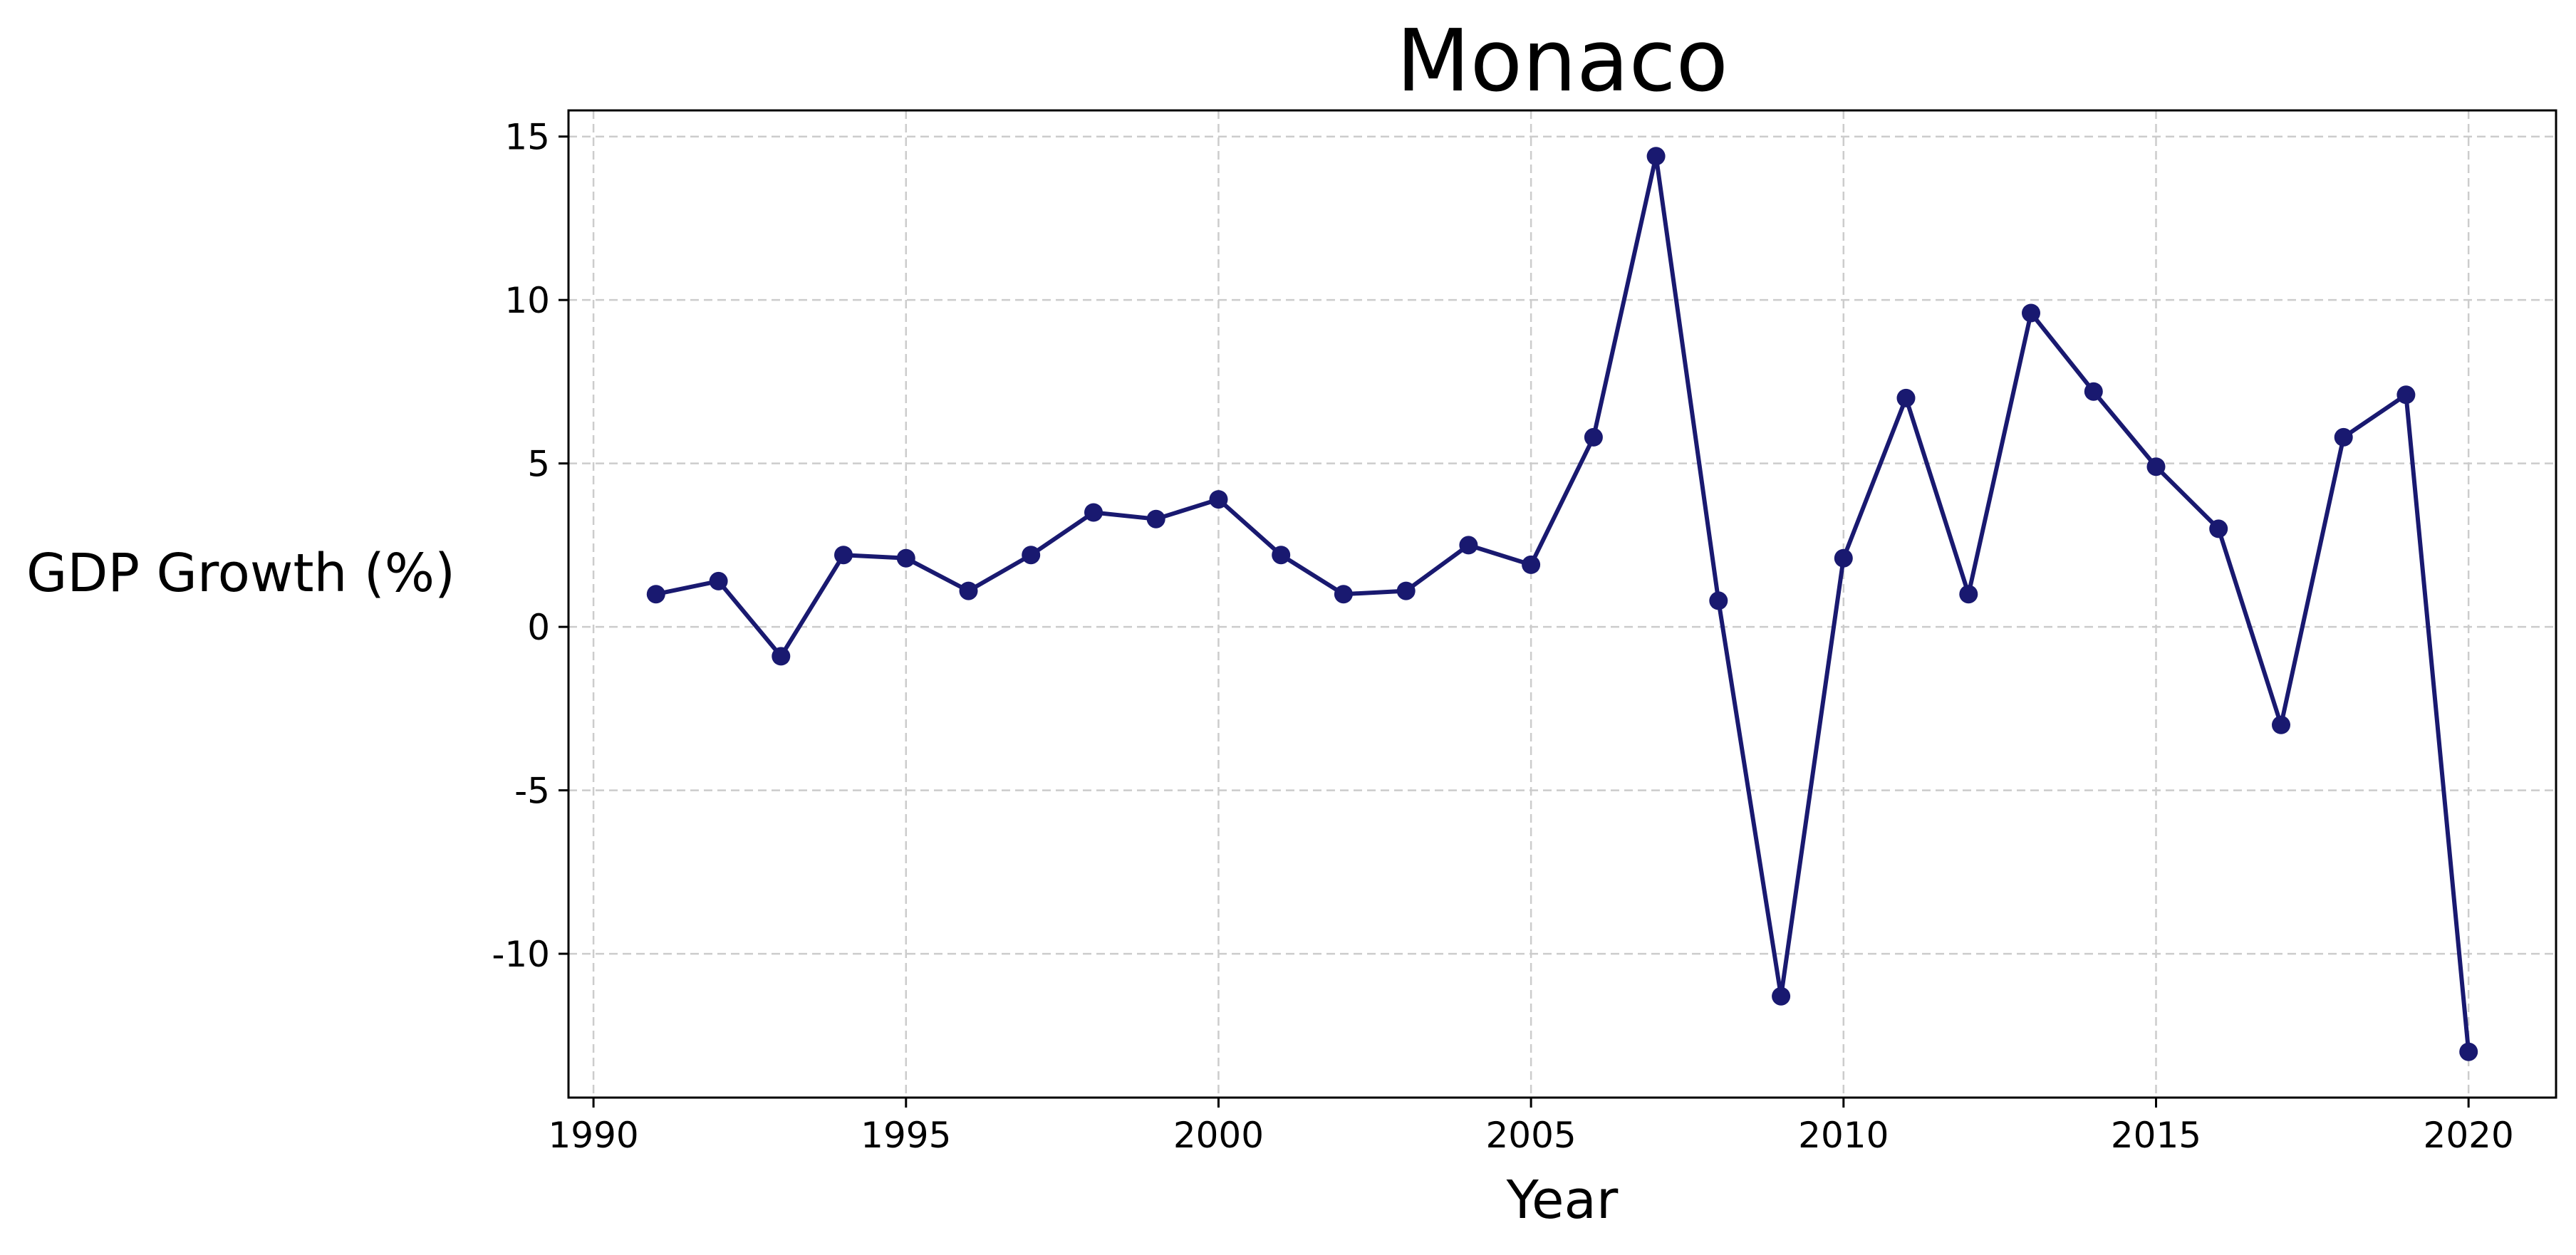 The image size is (2576, 1255). Describe the element at coordinates (532, 791) in the screenshot. I see `y-tick-label: -5` at that location.